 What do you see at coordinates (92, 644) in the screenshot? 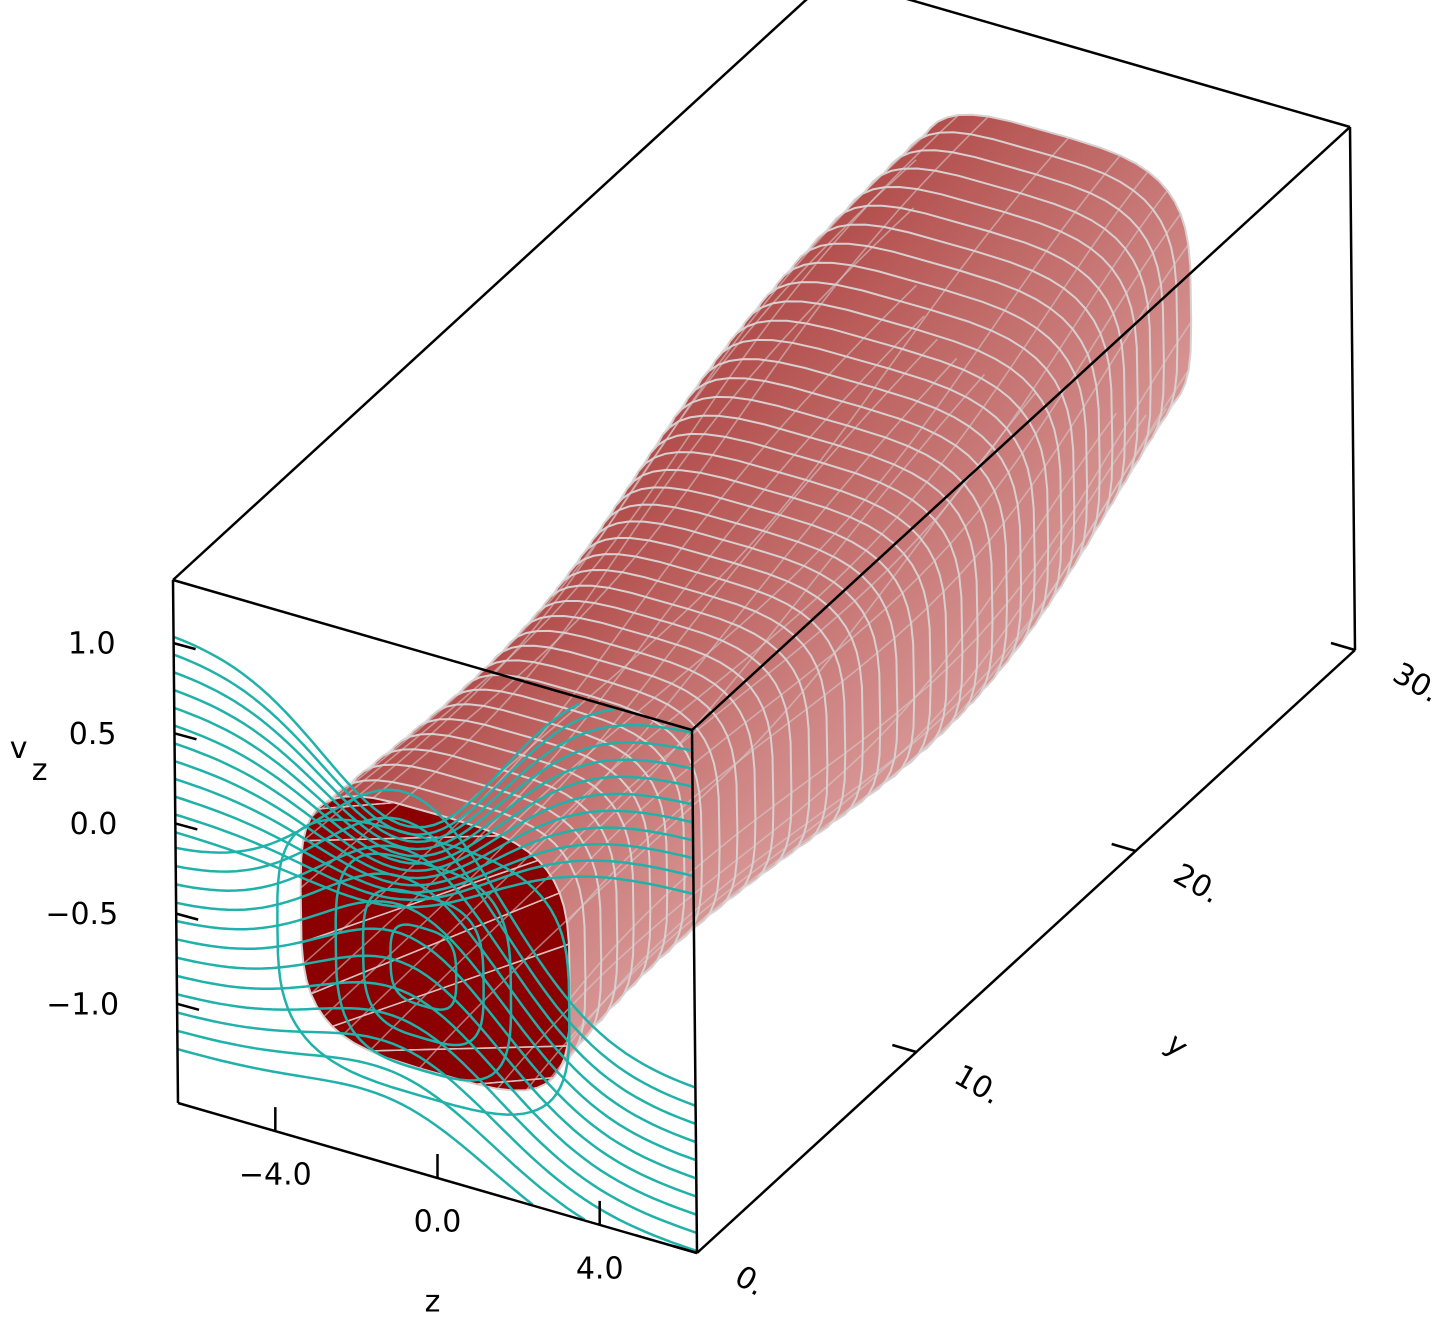
I see `v-tick-label: 1.0` at bounding box center [92, 644].